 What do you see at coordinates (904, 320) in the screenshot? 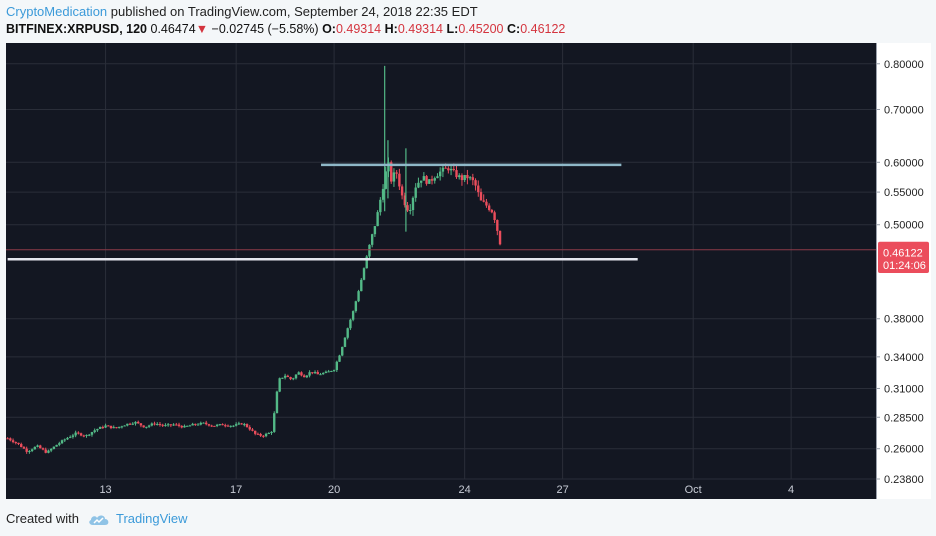
I see `y-tick-label: 0.38000` at bounding box center [904, 320].